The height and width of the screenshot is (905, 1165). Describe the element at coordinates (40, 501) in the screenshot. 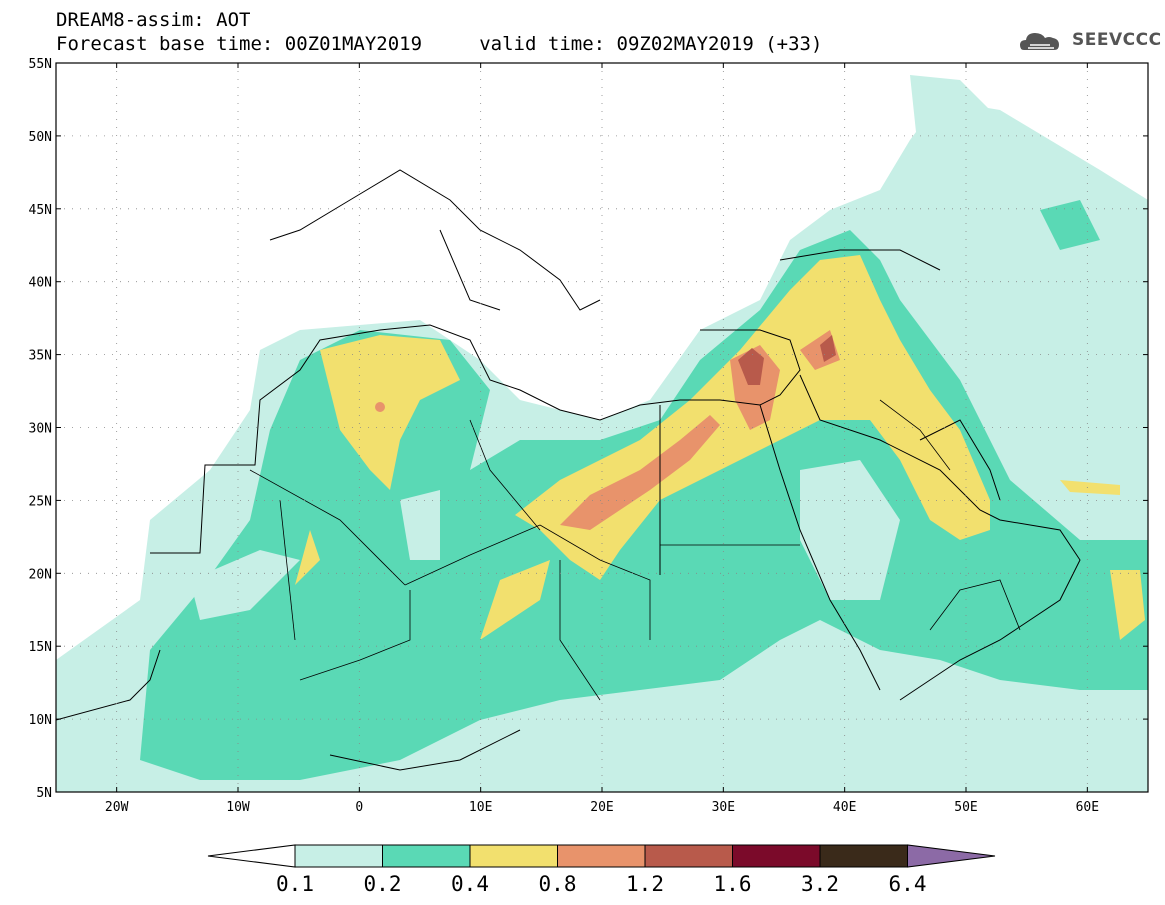

I see `lat-tick-label: 25N` at that location.